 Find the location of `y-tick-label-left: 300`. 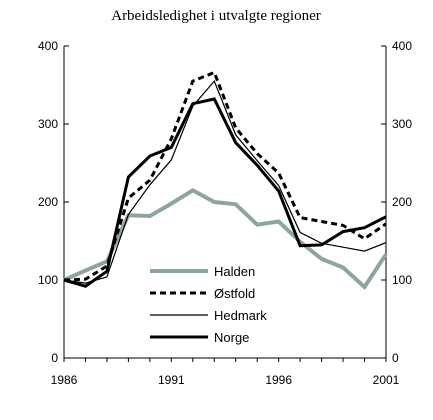

y-tick-label-left: 300 is located at coordinates (48, 124).